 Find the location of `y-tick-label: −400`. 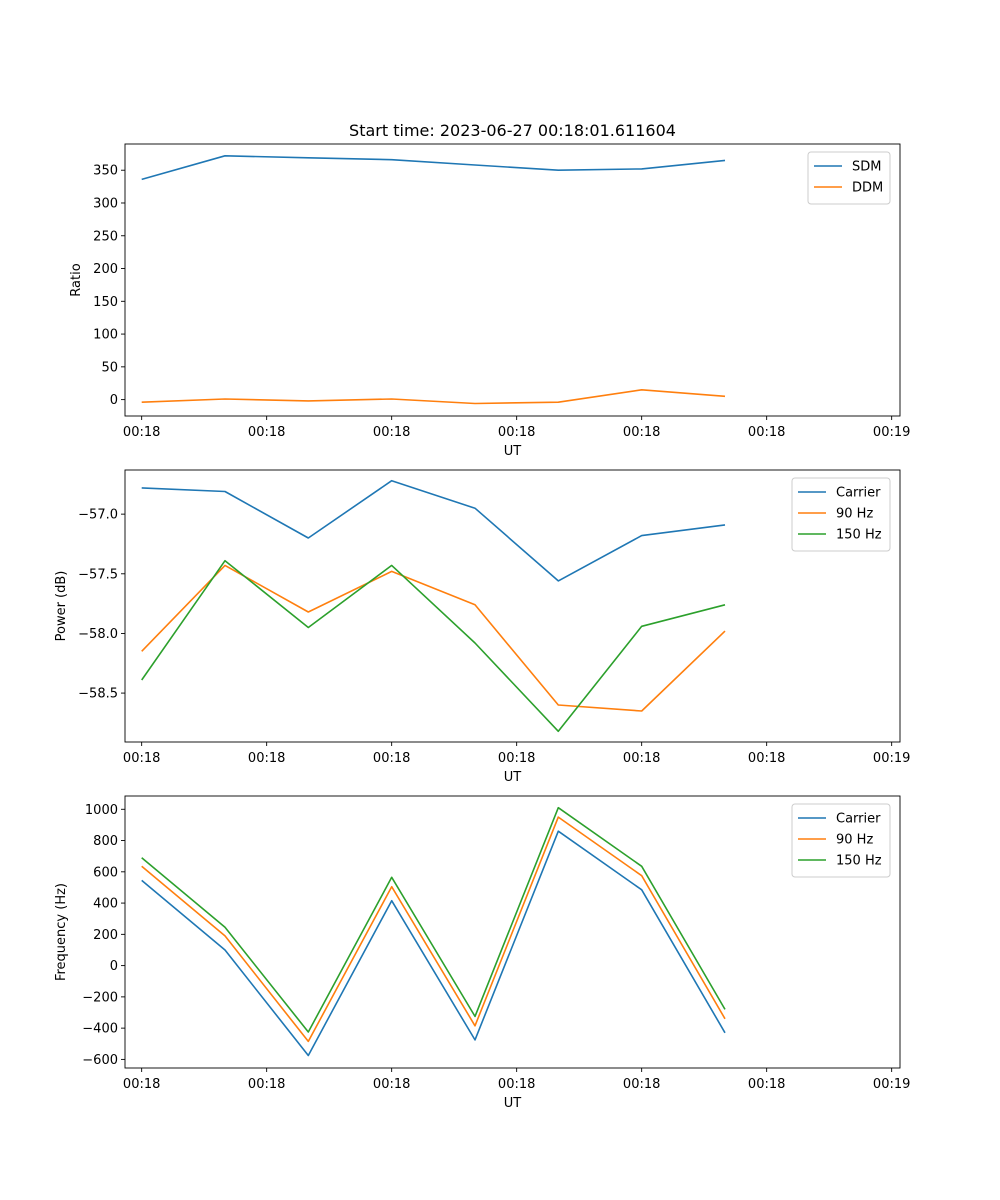

y-tick-label: −400 is located at coordinates (100, 1029).